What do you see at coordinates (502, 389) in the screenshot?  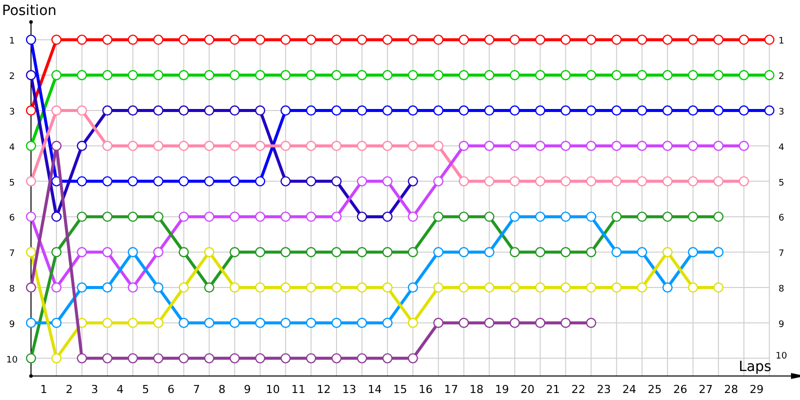 I see `x-tick-label: 19` at bounding box center [502, 389].